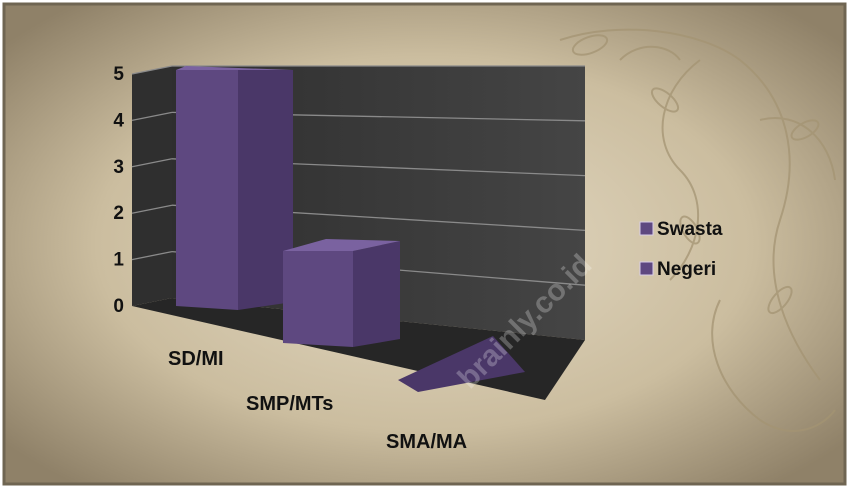  What do you see at coordinates (681, 249) in the screenshot?
I see `legend: Swasta Negeri` at bounding box center [681, 249].